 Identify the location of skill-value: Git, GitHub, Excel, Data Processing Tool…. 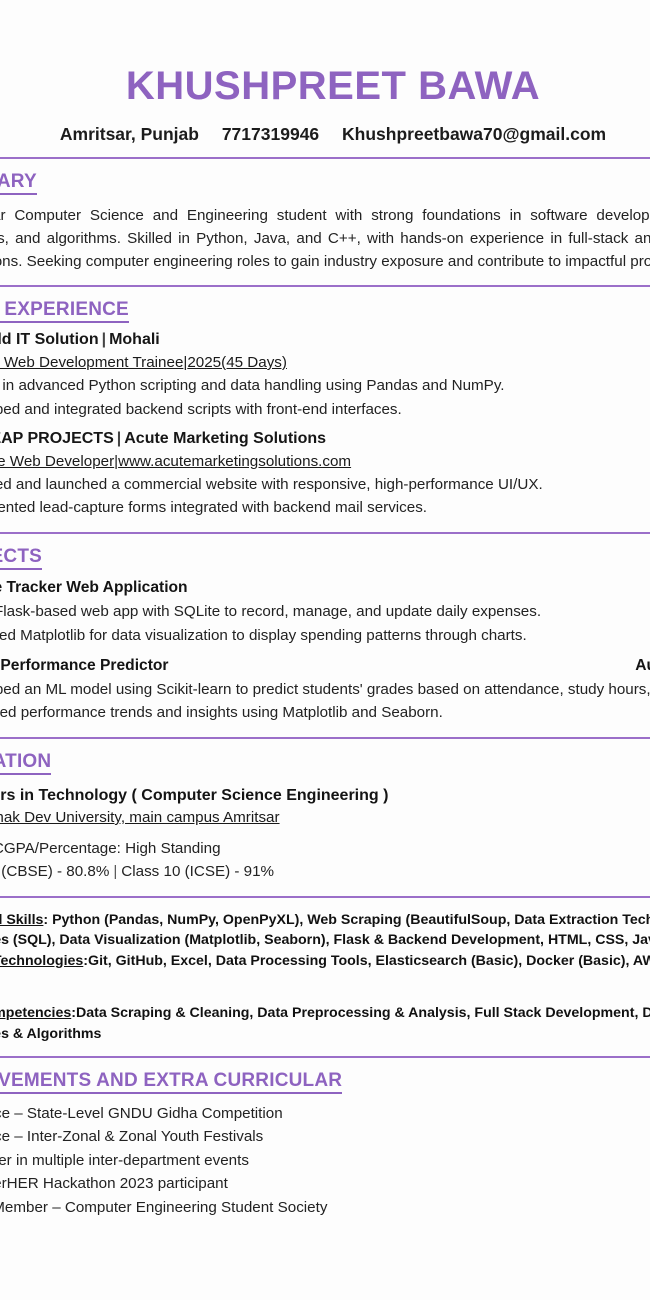
(369, 960).